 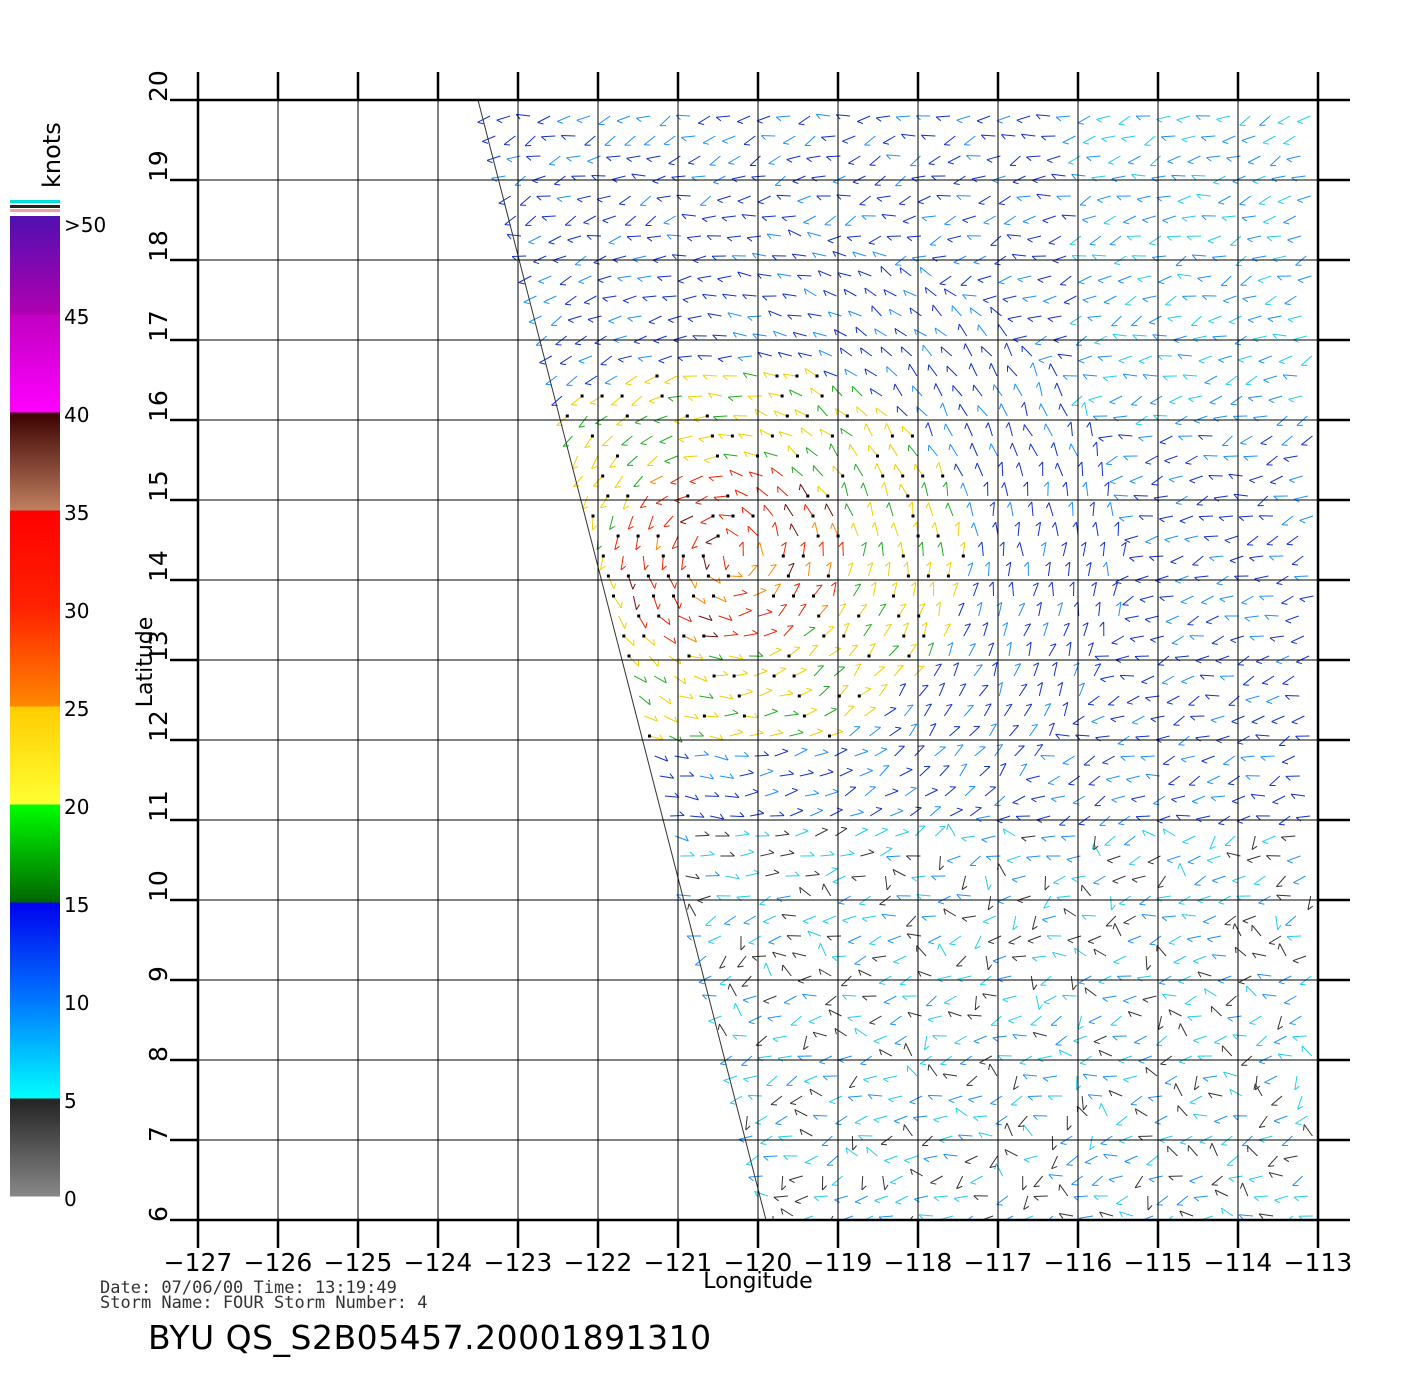 What do you see at coordinates (76, 807) in the screenshot?
I see `scale-tick-label: 20` at bounding box center [76, 807].